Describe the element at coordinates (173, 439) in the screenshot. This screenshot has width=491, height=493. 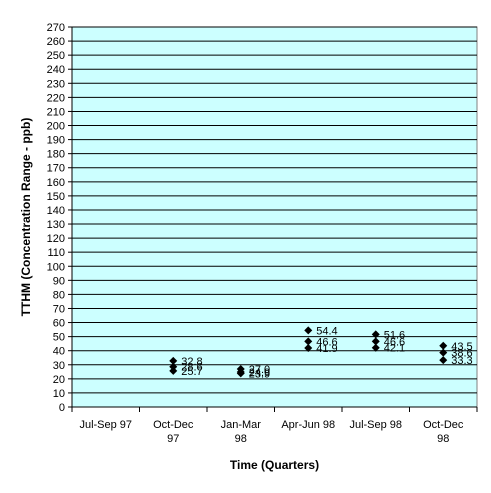
I see `x-tick-label-line2: 97` at that location.